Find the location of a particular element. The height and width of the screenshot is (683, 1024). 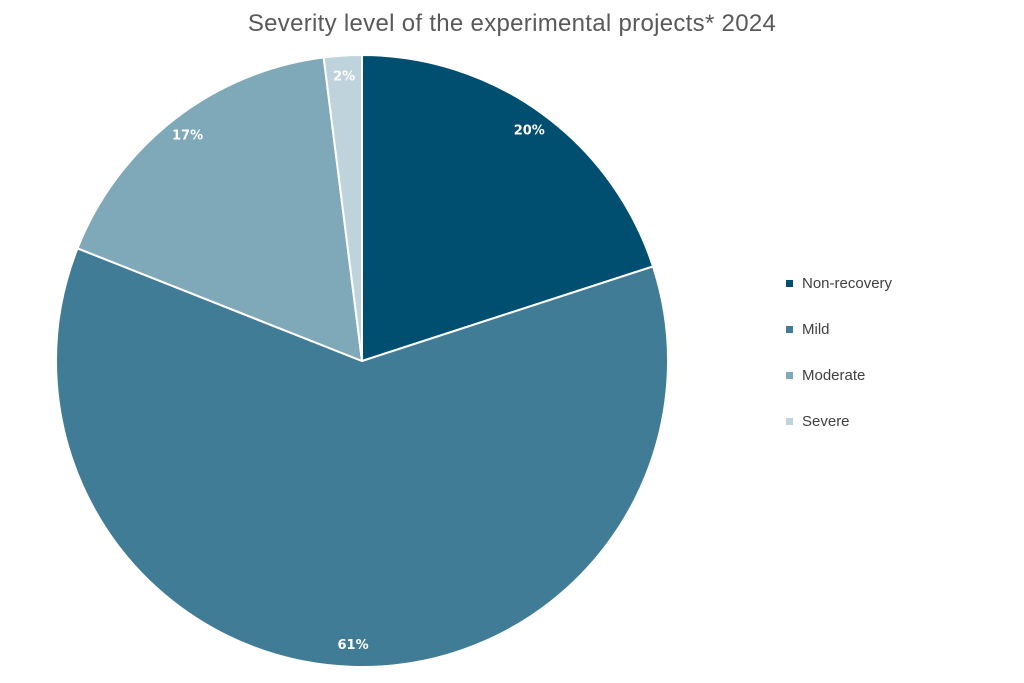

pie-slice-severe is located at coordinates (342, 208).